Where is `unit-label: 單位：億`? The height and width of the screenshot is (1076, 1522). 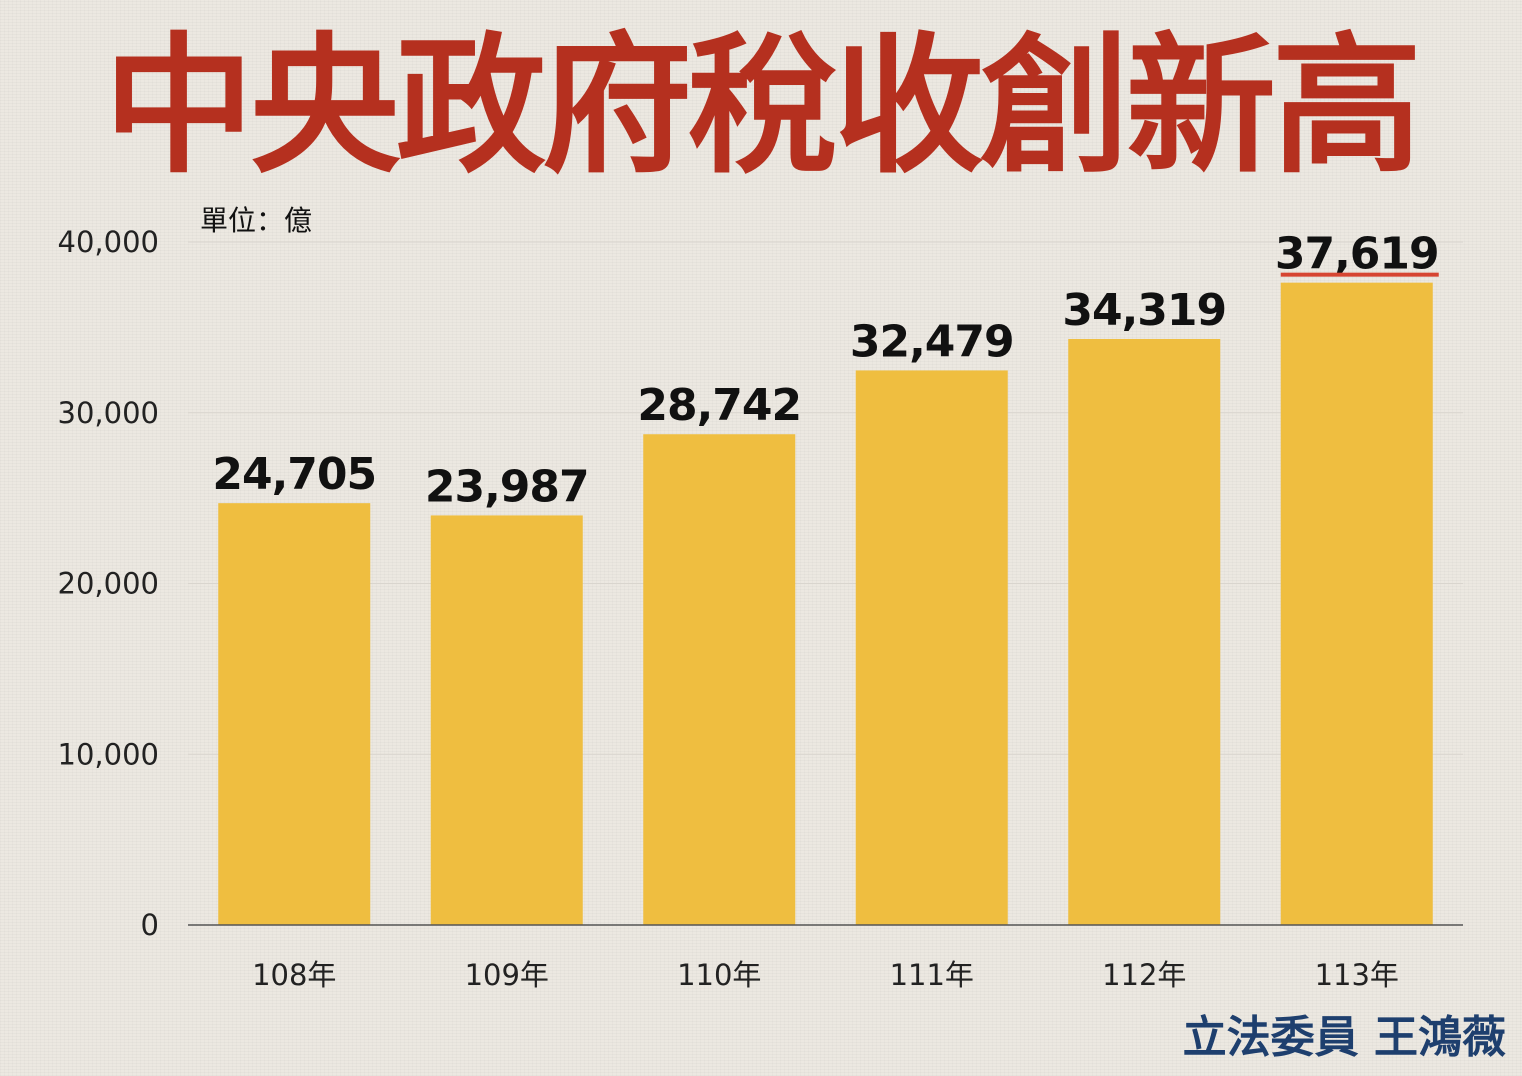 unit-label: 單位：億 is located at coordinates (256, 220).